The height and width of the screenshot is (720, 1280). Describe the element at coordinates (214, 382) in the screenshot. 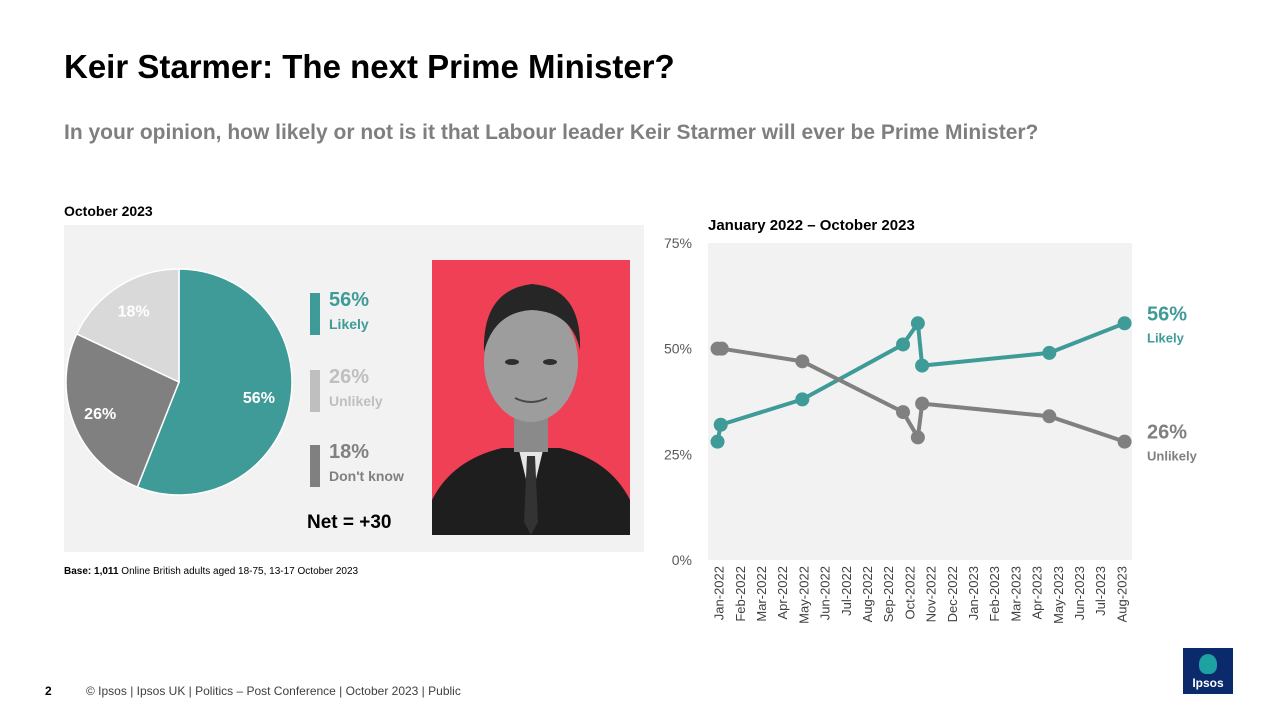

I see `pie-slice-likely` at that location.